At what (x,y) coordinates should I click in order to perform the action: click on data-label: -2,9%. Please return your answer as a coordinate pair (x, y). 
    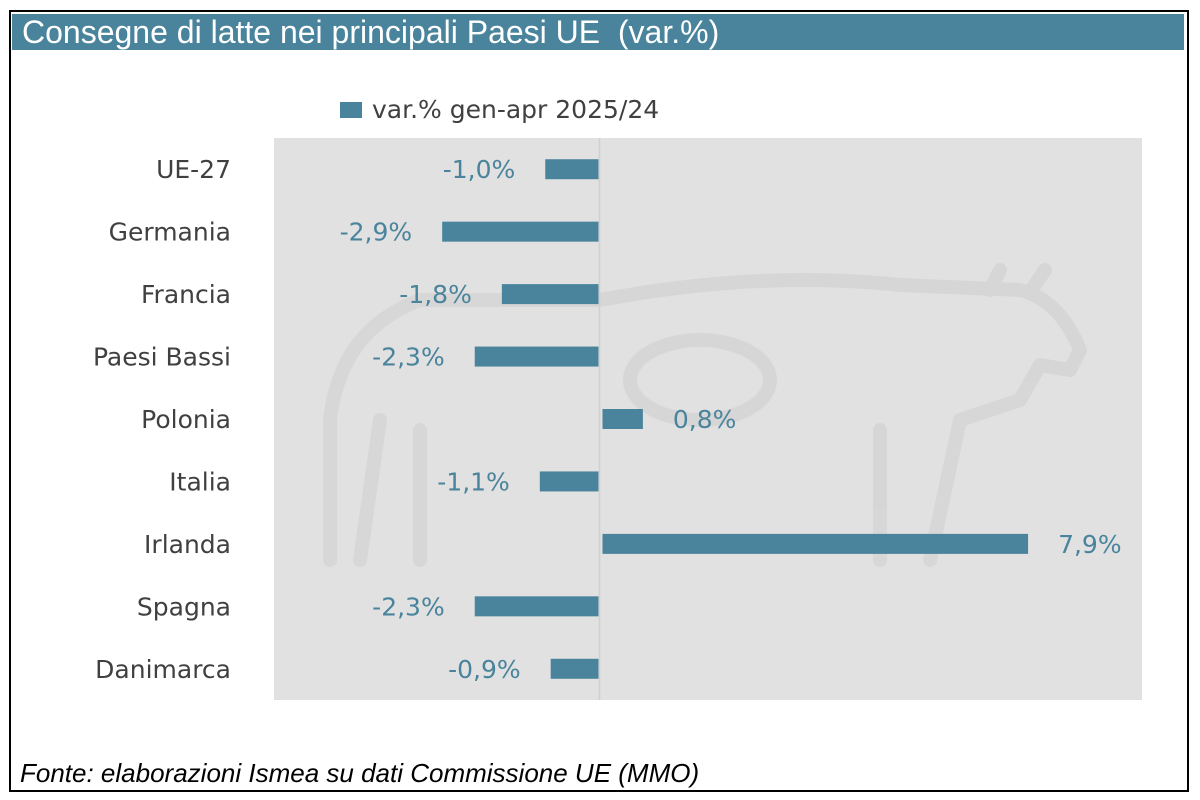
    Looking at the image, I should click on (376, 232).